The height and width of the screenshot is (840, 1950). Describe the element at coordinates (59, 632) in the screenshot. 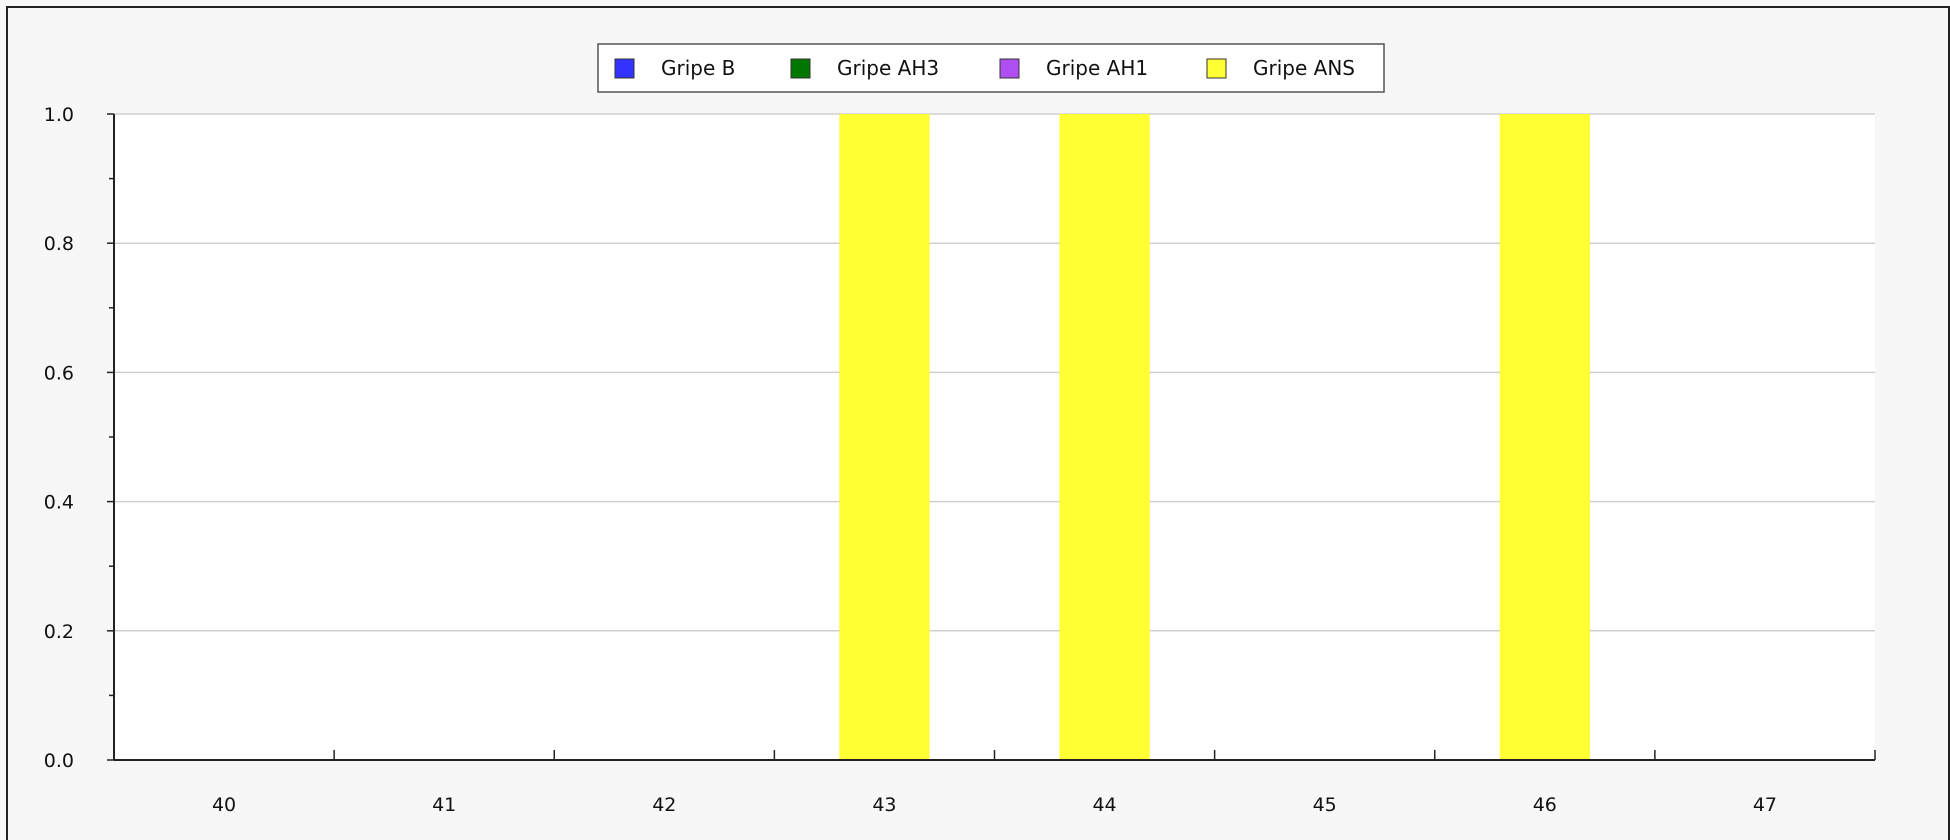

I see `y-tick-label: 0.2` at that location.